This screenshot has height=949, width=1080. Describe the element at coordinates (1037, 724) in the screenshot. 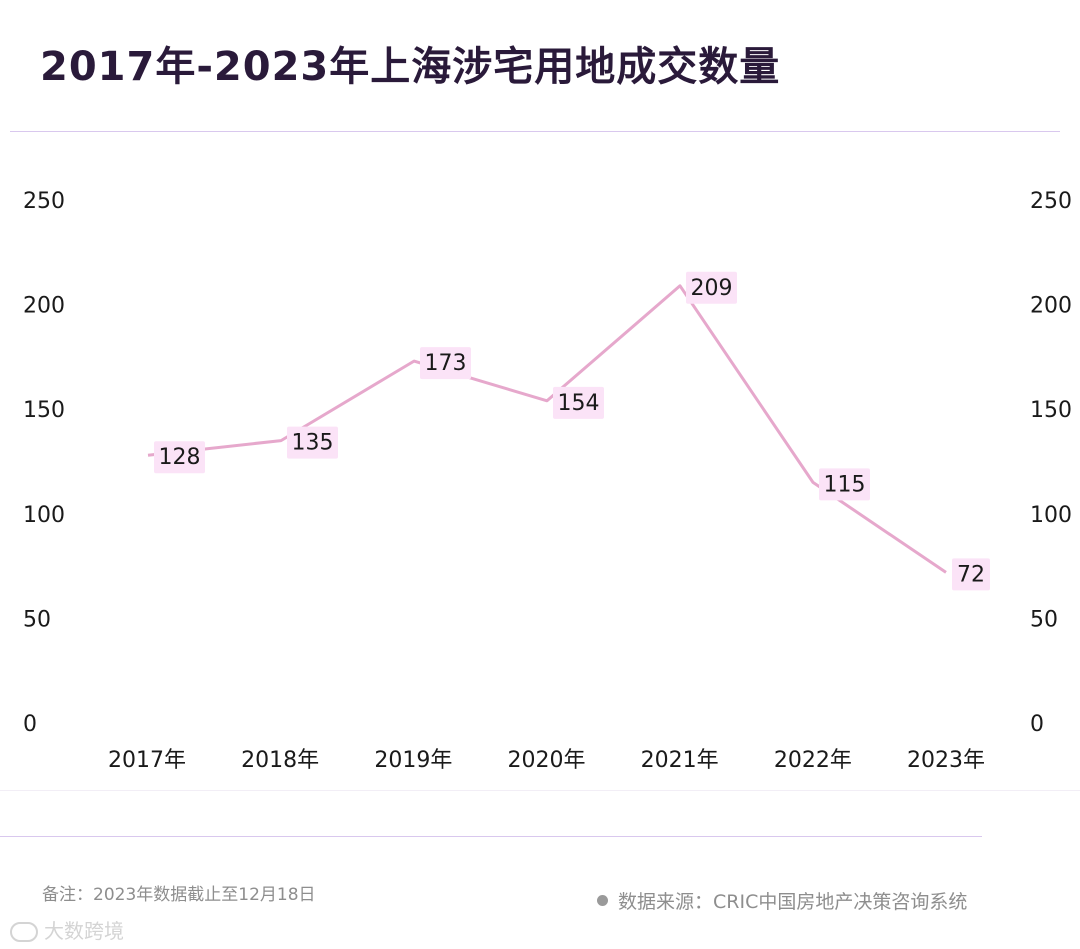

I see `y-tick-right-0: 0` at that location.